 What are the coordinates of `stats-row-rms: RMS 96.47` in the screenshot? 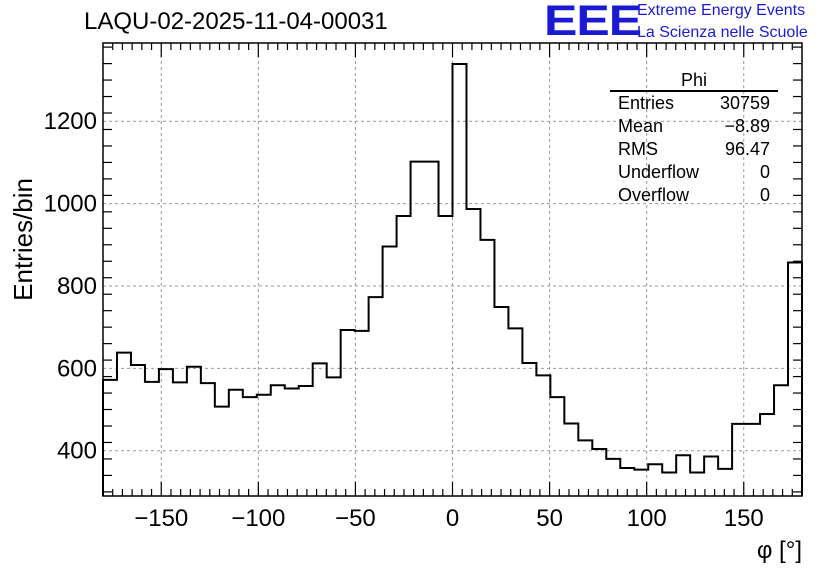 It's located at (694, 149).